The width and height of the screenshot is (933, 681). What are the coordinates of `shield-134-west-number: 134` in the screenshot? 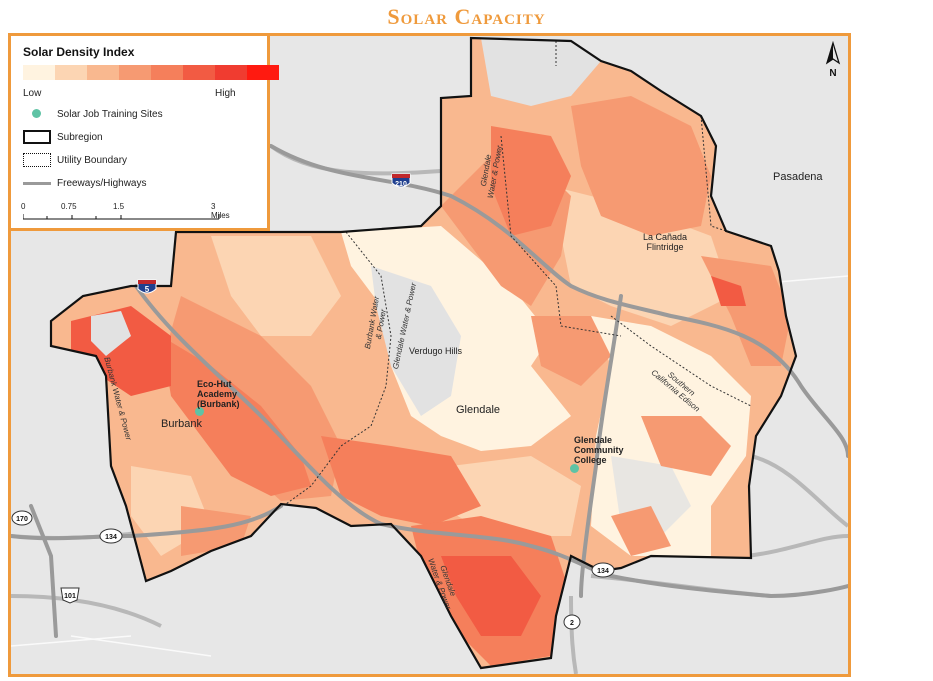 It's located at (111, 537).